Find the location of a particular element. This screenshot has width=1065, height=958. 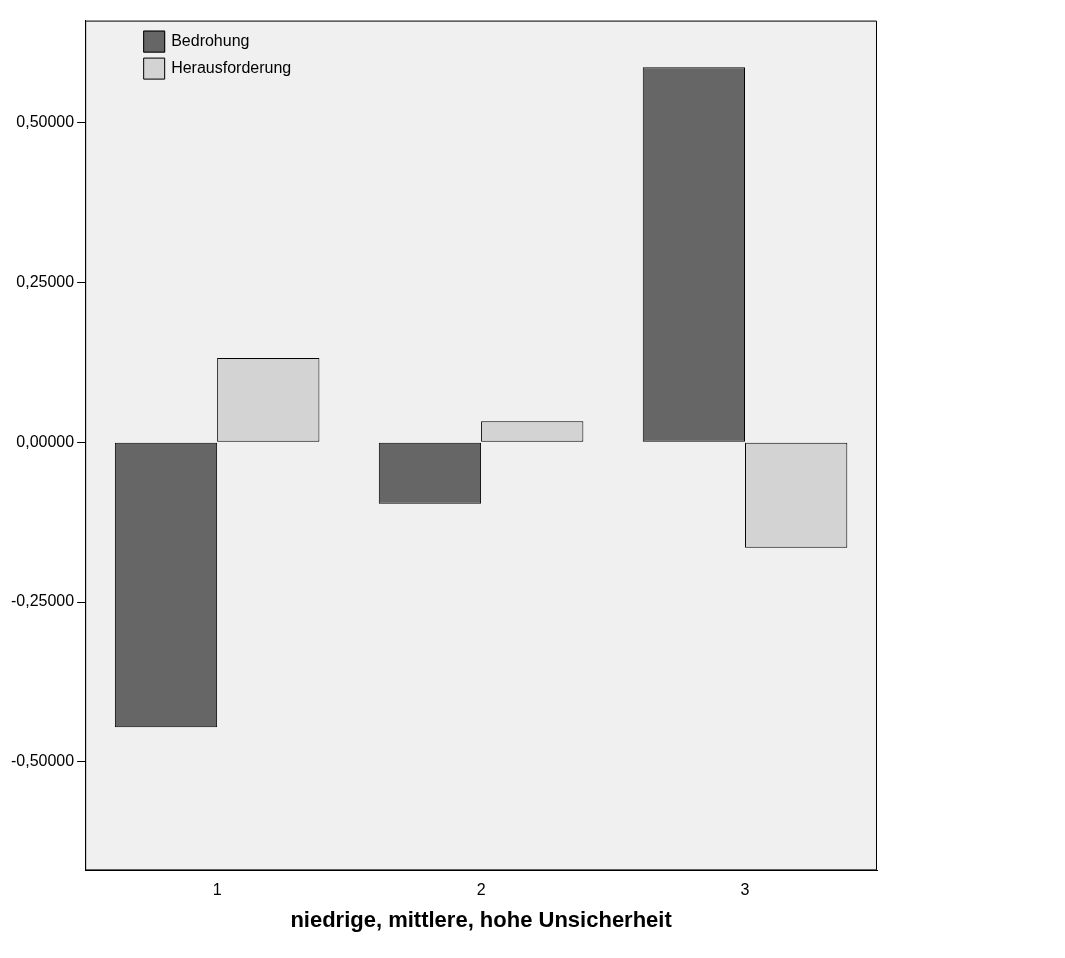

x-tick-label: 3 is located at coordinates (745, 890).